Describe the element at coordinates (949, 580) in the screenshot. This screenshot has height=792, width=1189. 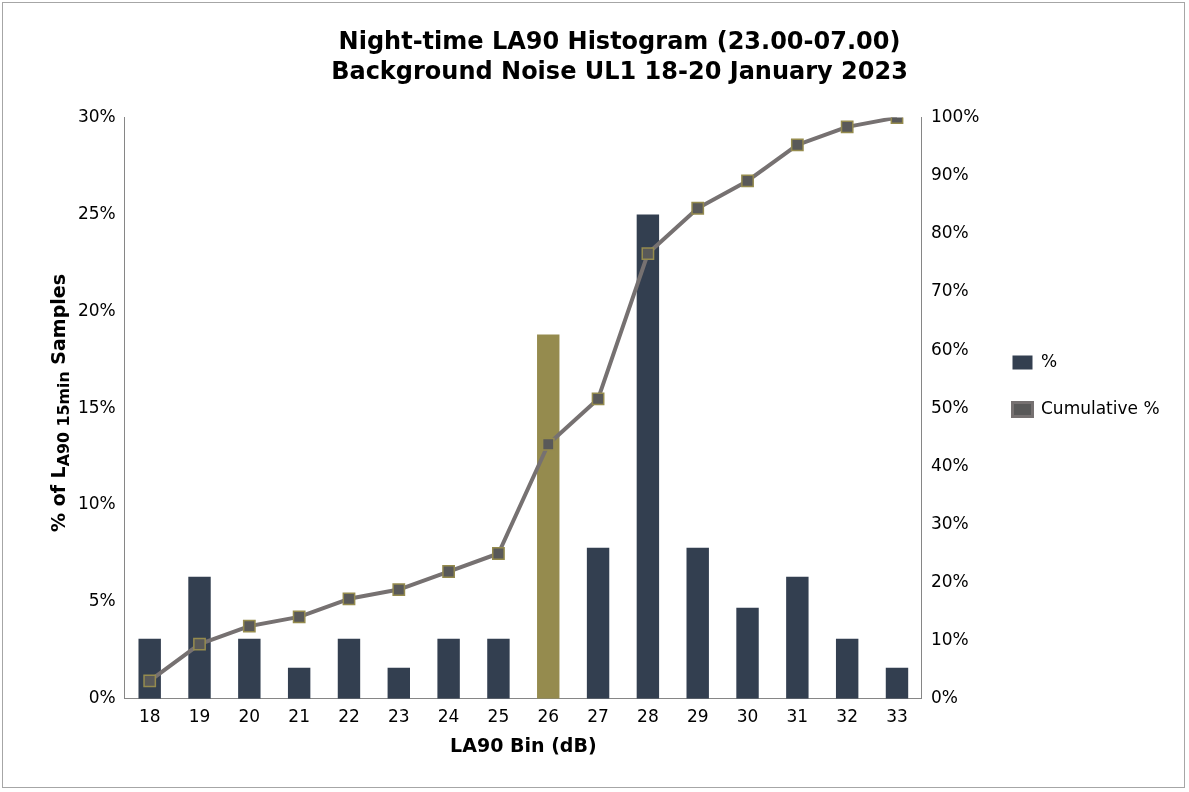
I see `y2-tick-label: 20%` at that location.